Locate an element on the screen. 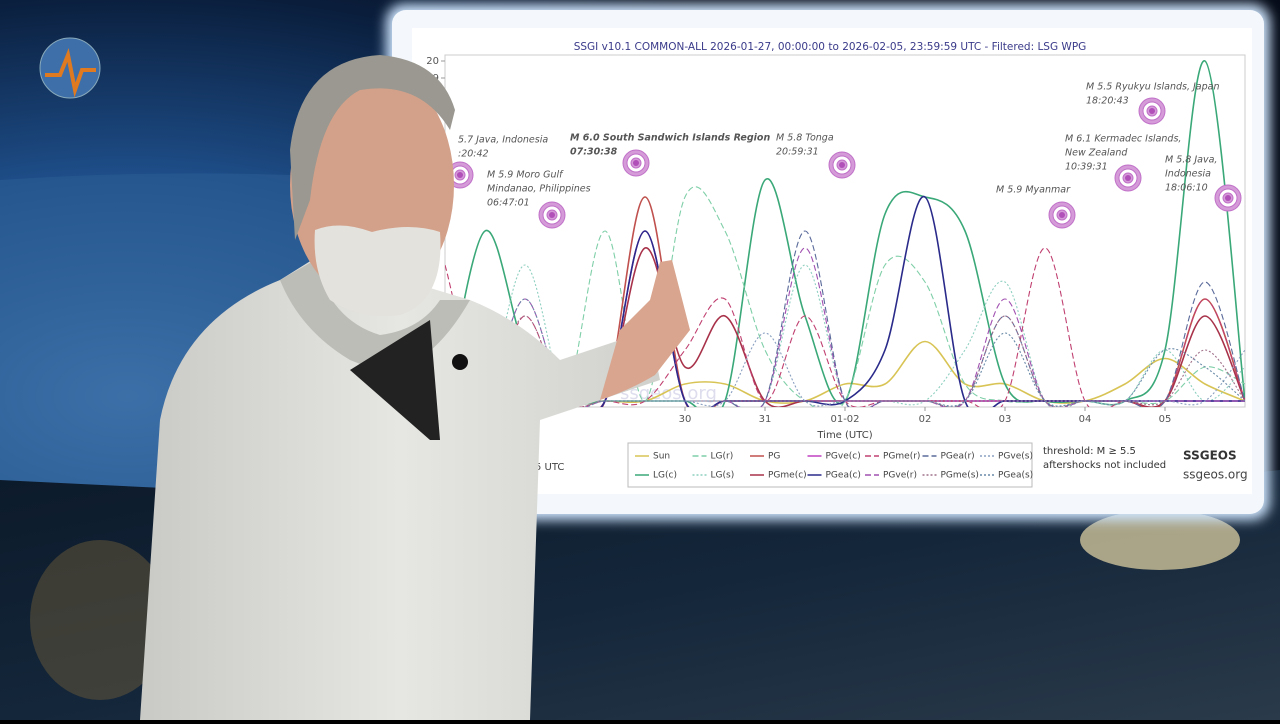  legend-label: PG is located at coordinates (774, 457).